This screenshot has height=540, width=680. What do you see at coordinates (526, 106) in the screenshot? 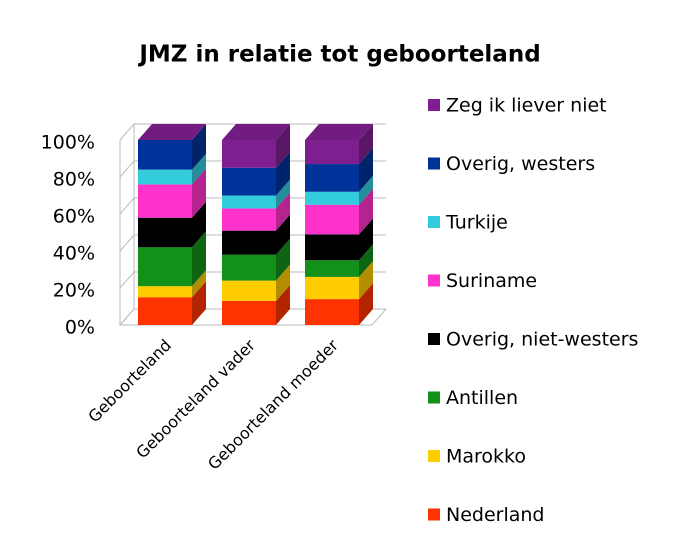
I see `legend-label: Zeg ik liever niet` at bounding box center [526, 106].